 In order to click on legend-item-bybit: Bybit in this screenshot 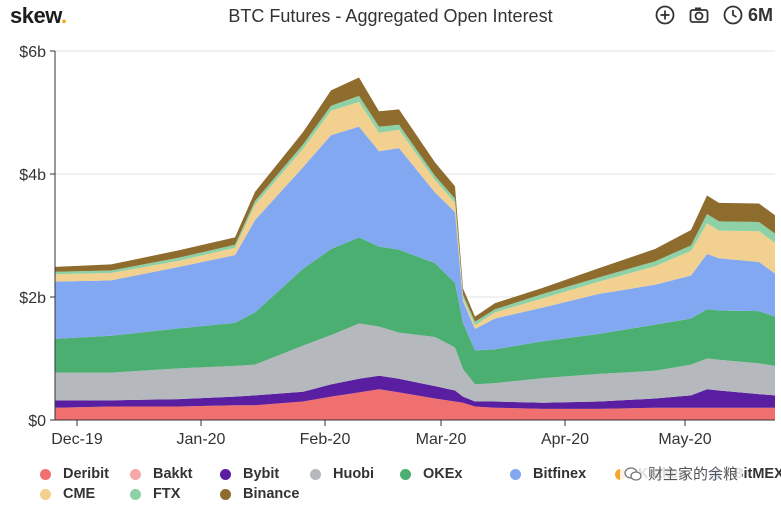, I will do `click(249, 474)`.